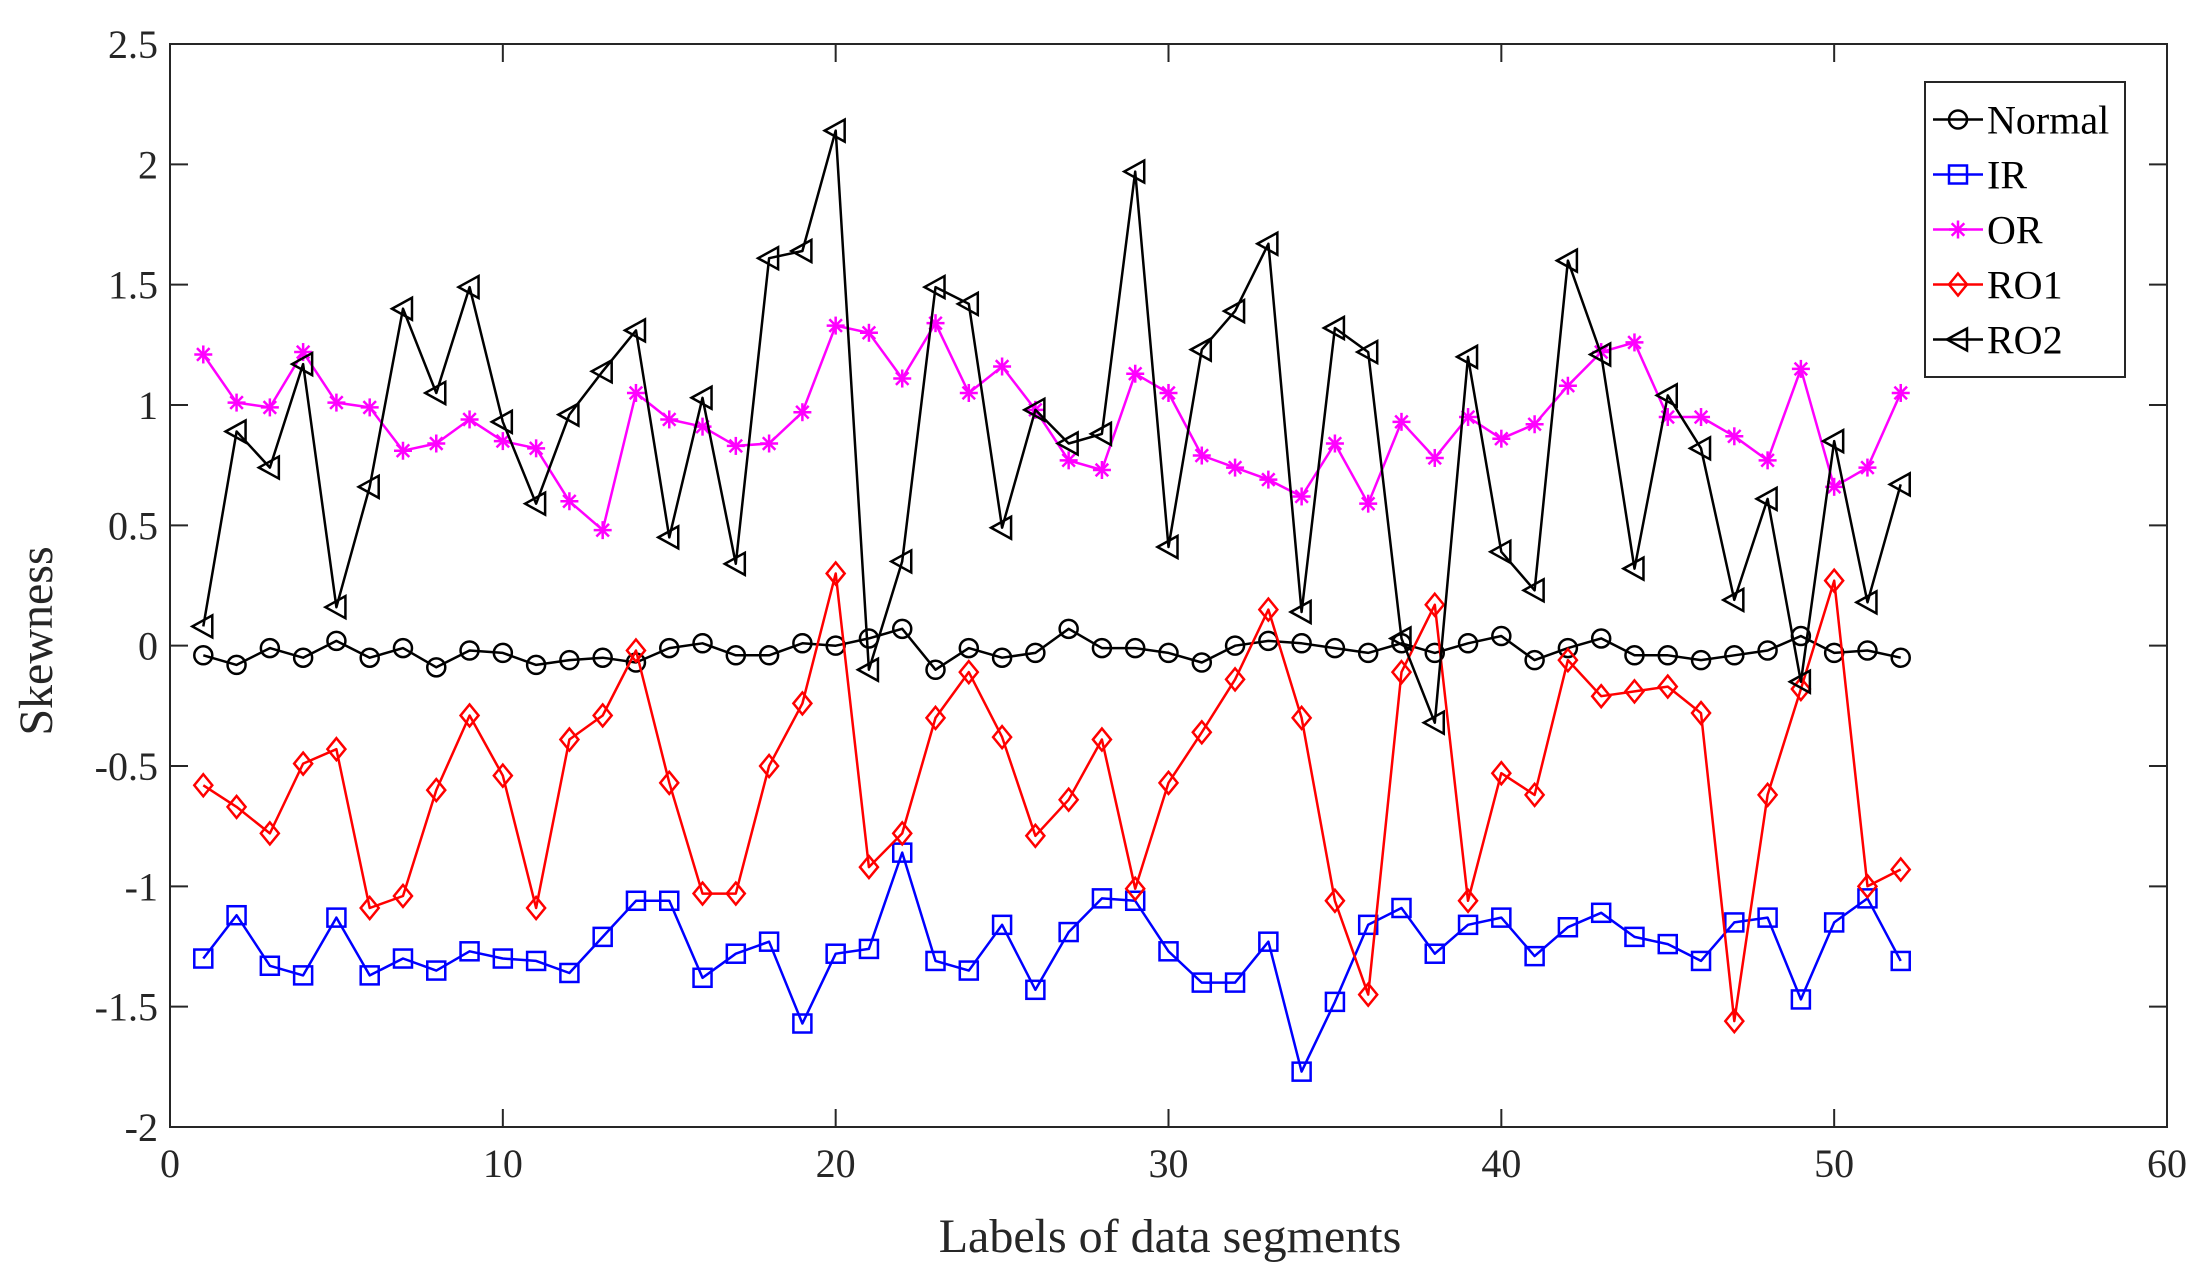  I want to click on legend-item-ro1: RO1, so click(1998, 285).